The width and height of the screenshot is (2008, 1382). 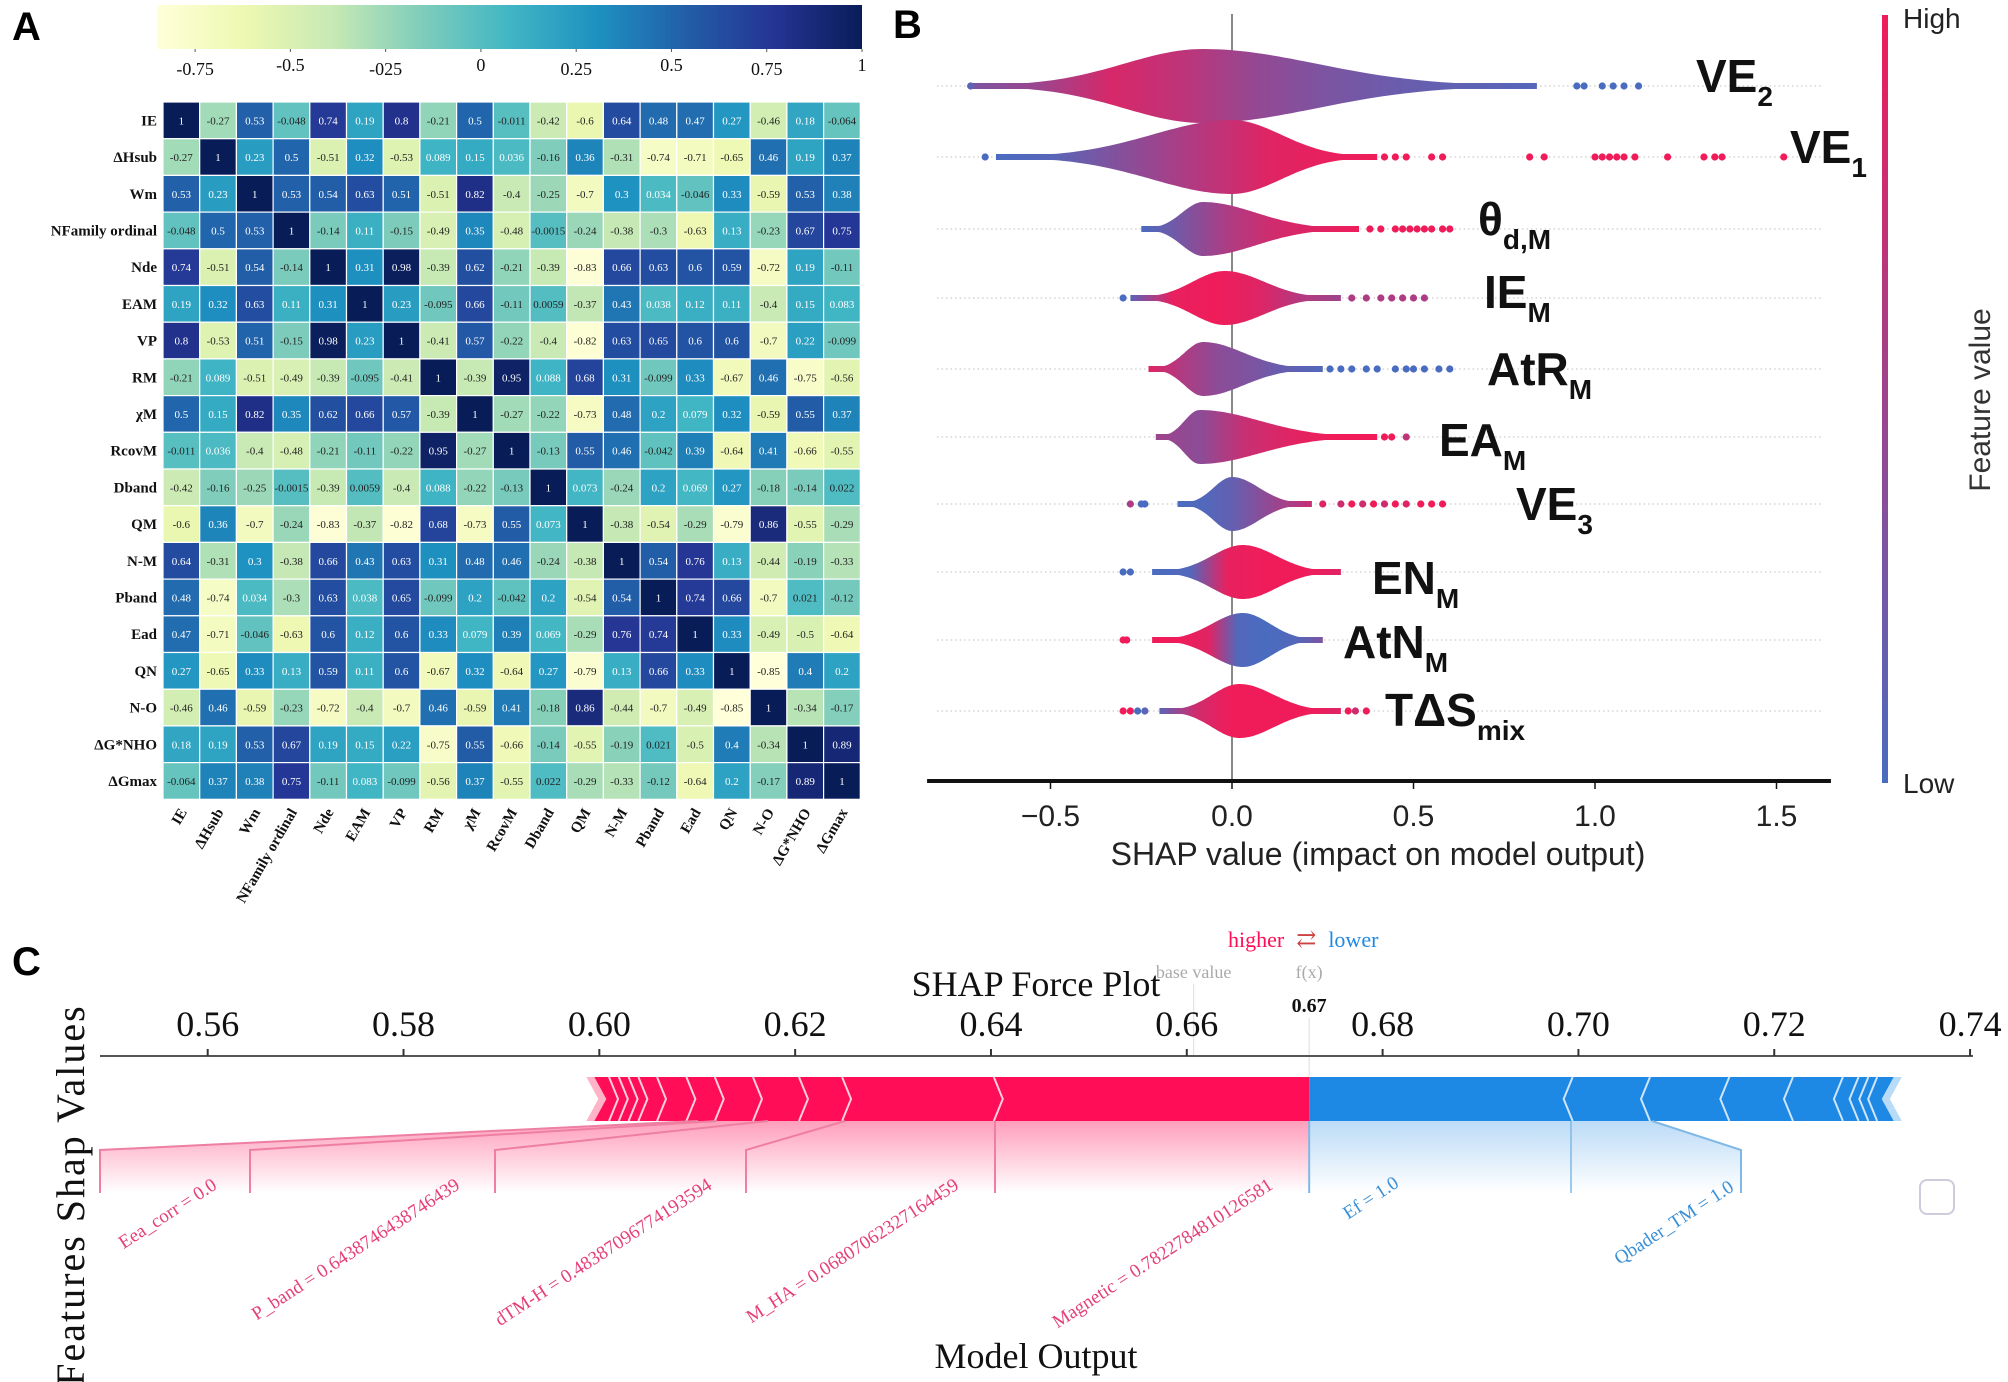 I want to click on heatmap-cell-value: 0.53, so click(x=292, y=195).